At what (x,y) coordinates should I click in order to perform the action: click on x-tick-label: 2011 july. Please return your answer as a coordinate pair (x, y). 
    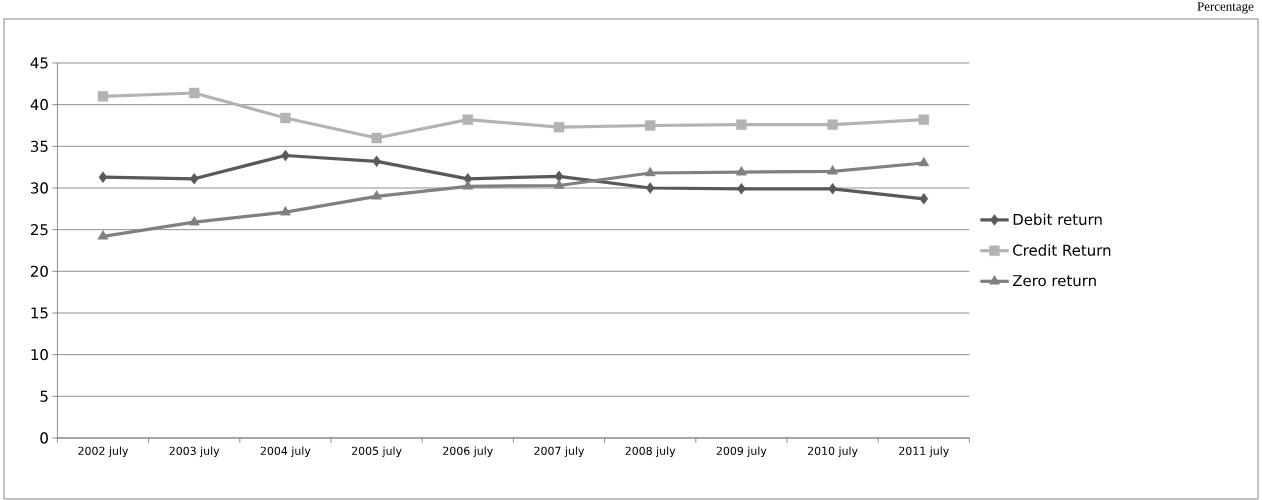
    Looking at the image, I should click on (924, 452).